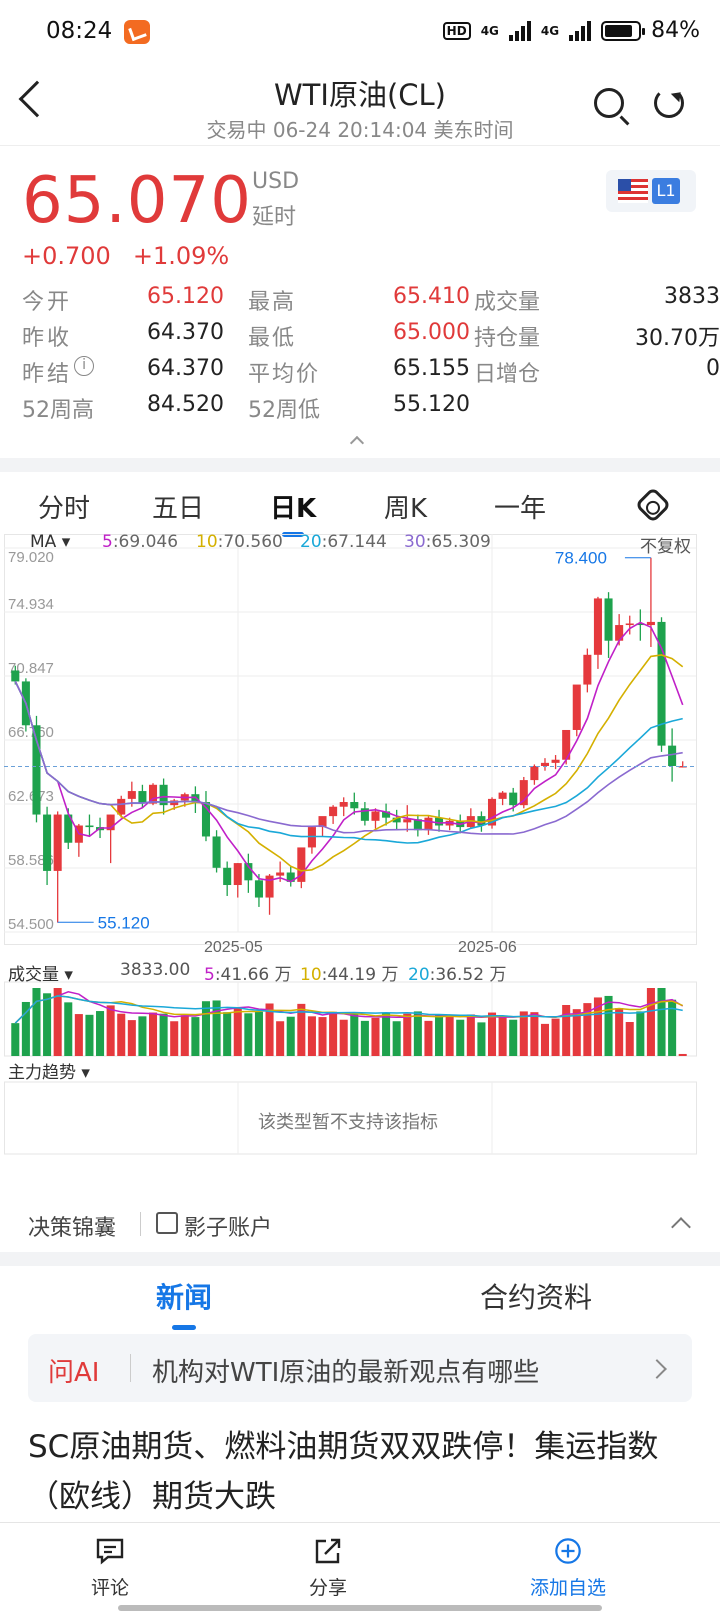 The width and height of the screenshot is (720, 1612). Describe the element at coordinates (457, 972) in the screenshot. I see `vol-ma20: 20:36.52 万` at that location.